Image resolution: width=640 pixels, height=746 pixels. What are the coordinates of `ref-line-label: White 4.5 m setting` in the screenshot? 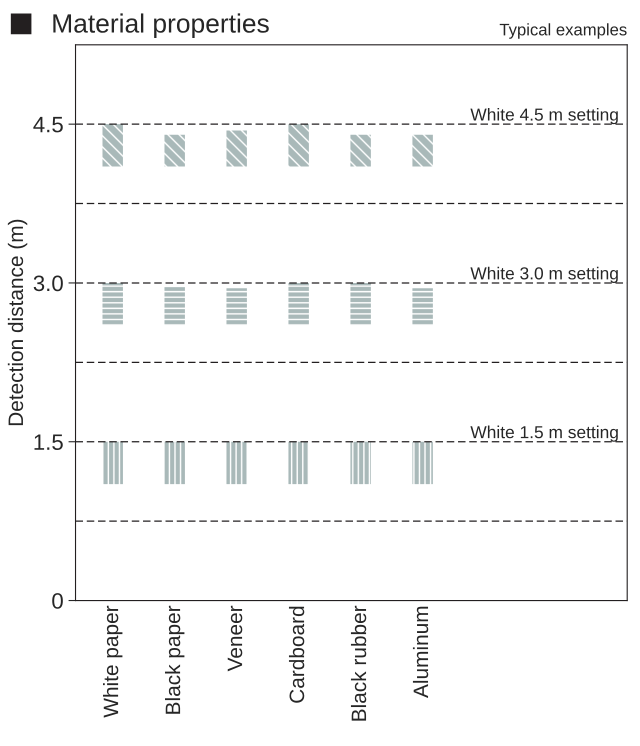 It's located at (544, 116).